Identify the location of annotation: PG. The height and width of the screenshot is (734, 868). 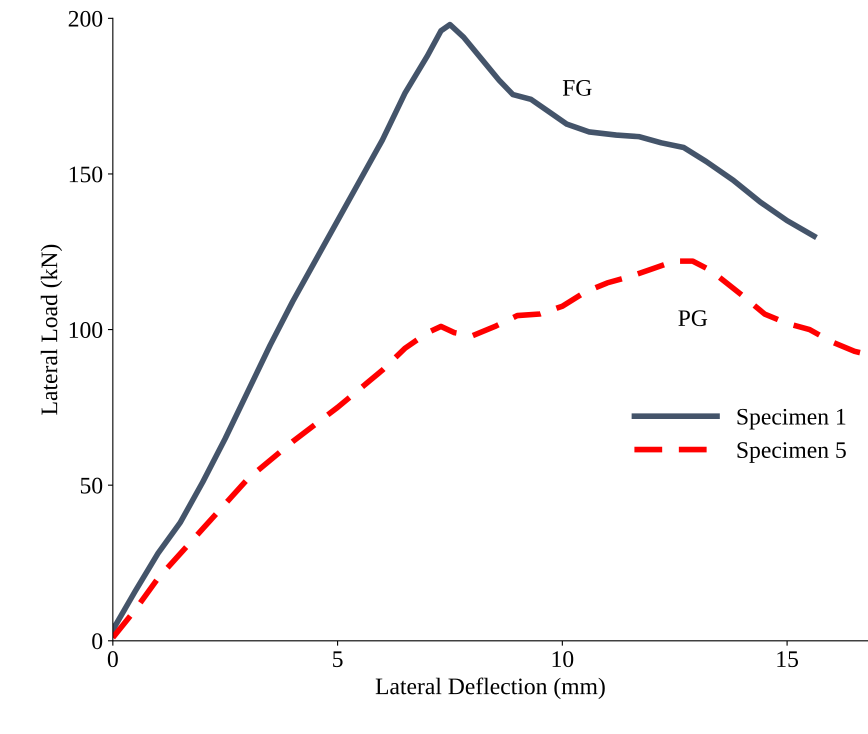
(693, 318).